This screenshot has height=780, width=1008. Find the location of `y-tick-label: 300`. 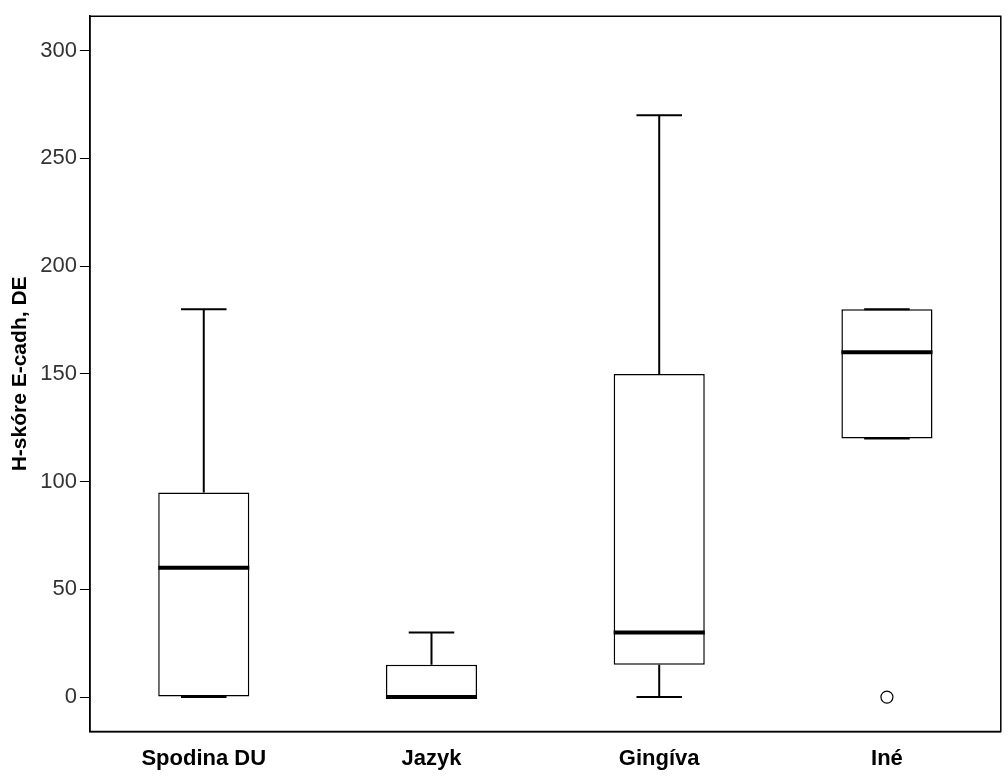

y-tick-label: 300 is located at coordinates (58, 49).